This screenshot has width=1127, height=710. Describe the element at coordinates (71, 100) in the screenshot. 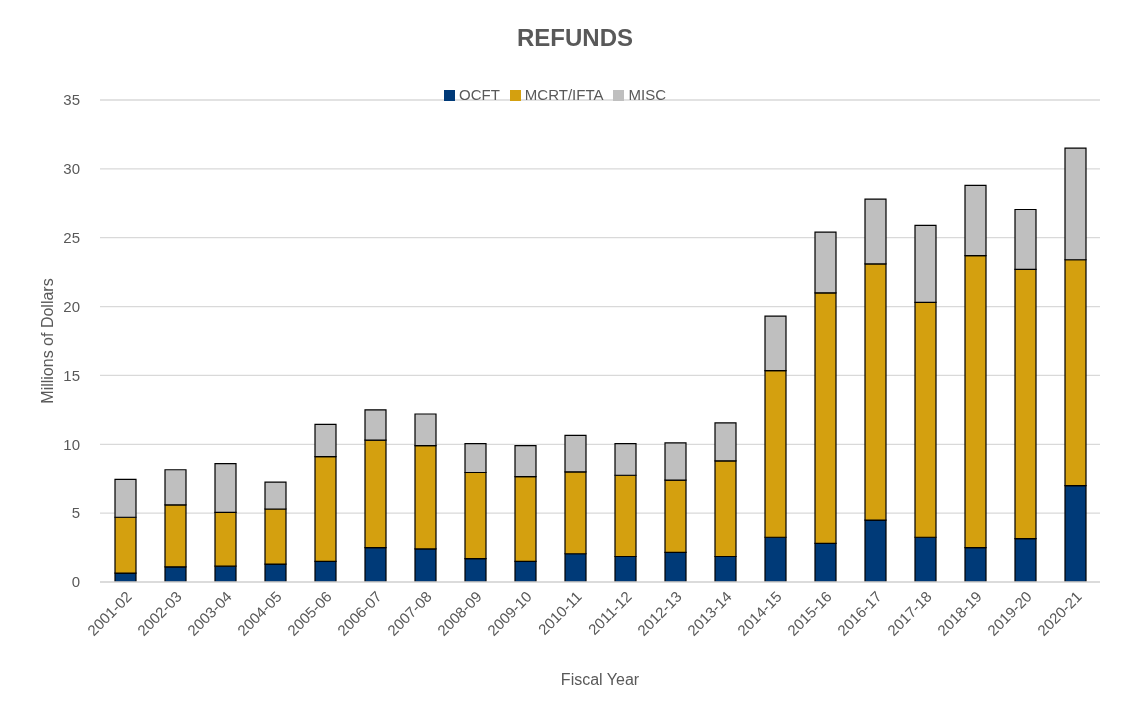

I see `y-tick-label: 35` at that location.